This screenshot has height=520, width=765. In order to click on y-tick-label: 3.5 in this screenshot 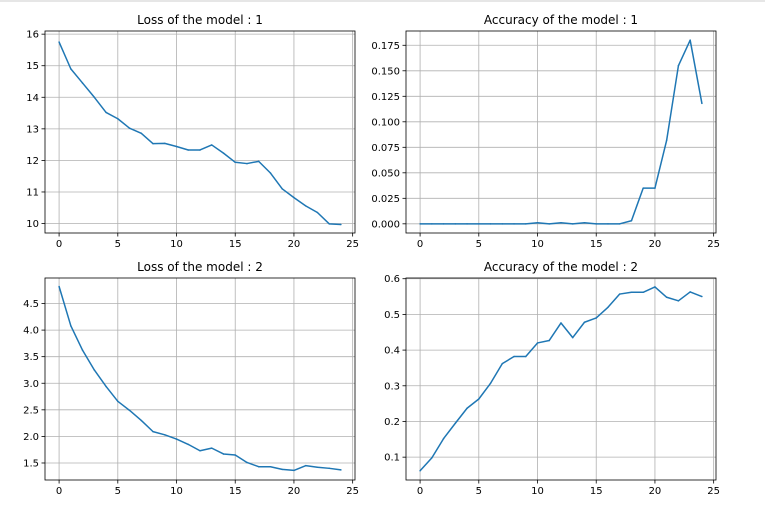, I will do `click(31, 357)`.